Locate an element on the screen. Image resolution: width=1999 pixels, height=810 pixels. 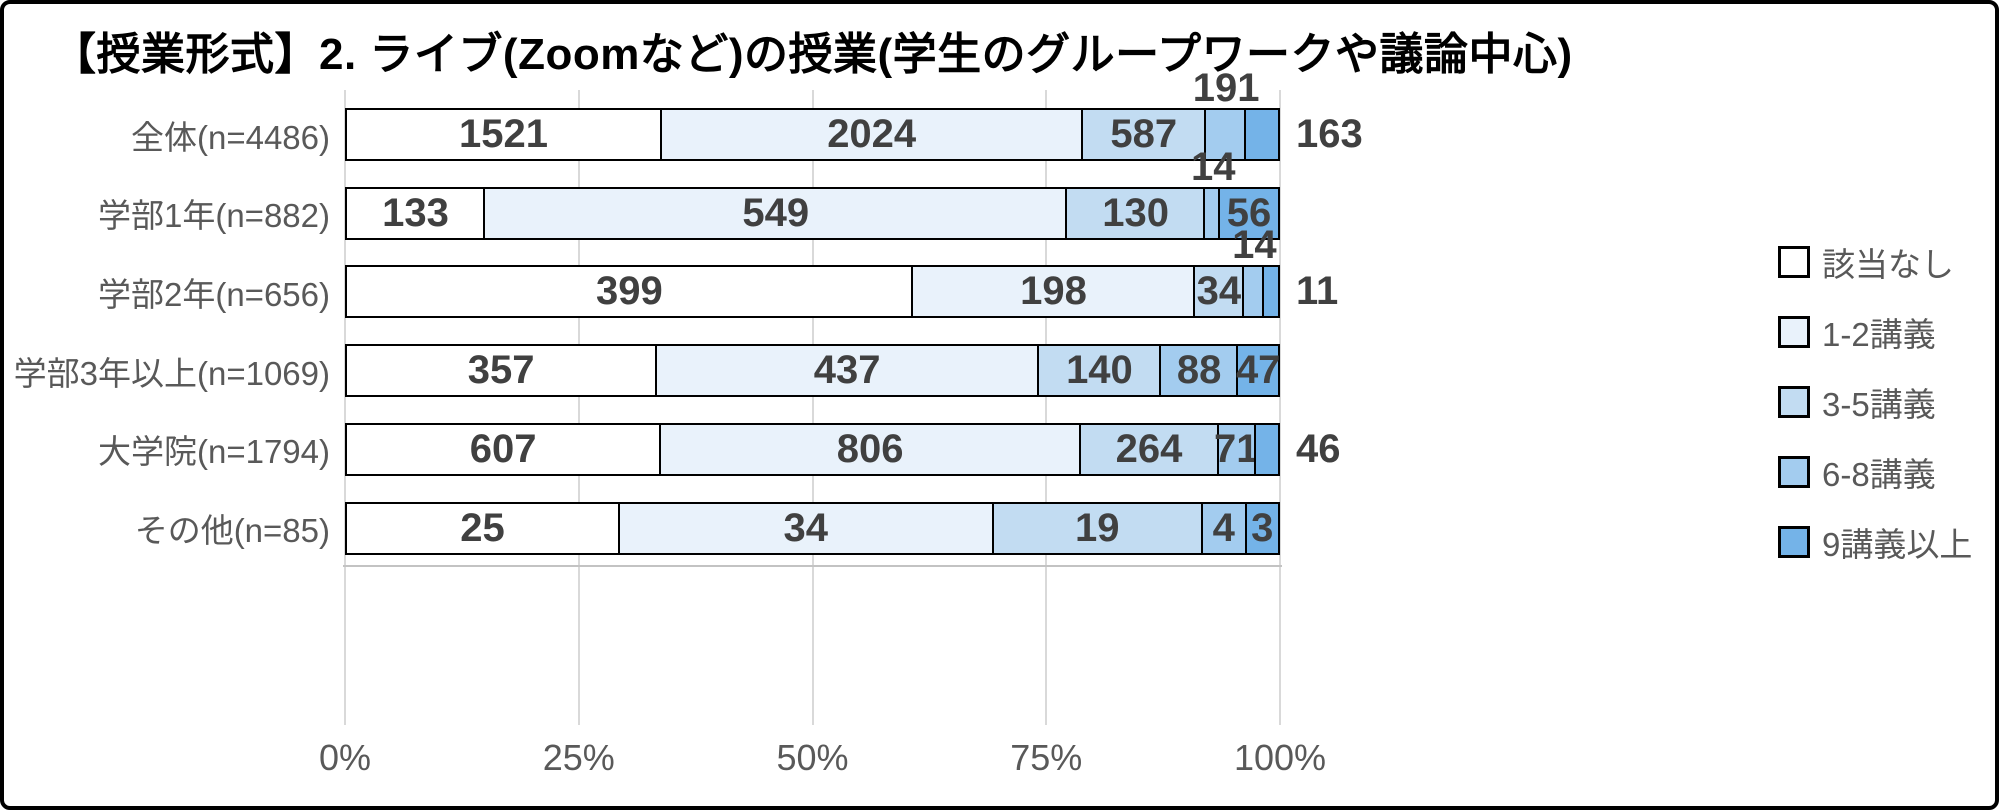
bar-segment-label: 71 is located at coordinates (1236, 448).